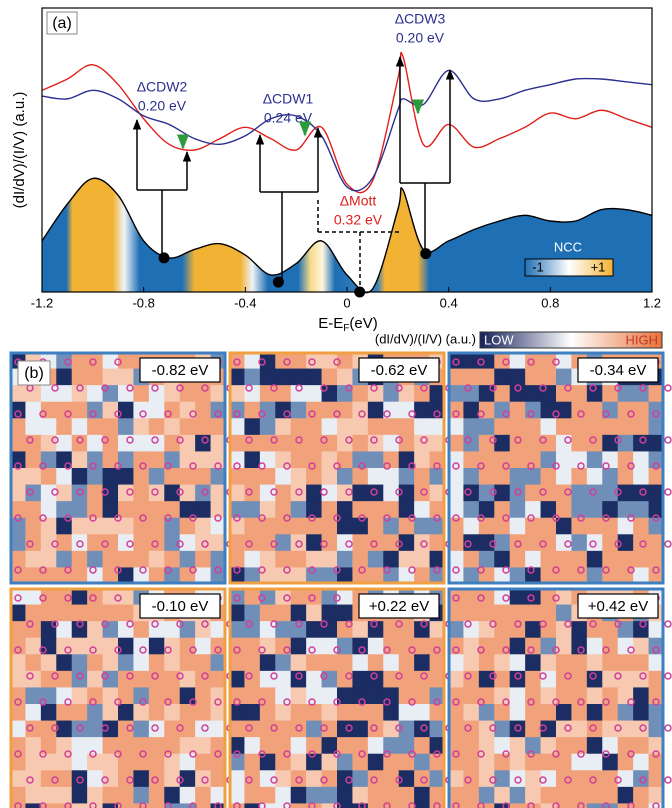 The image size is (672, 808). Describe the element at coordinates (426, 254) in the screenshot. I see `marker-dot` at that location.